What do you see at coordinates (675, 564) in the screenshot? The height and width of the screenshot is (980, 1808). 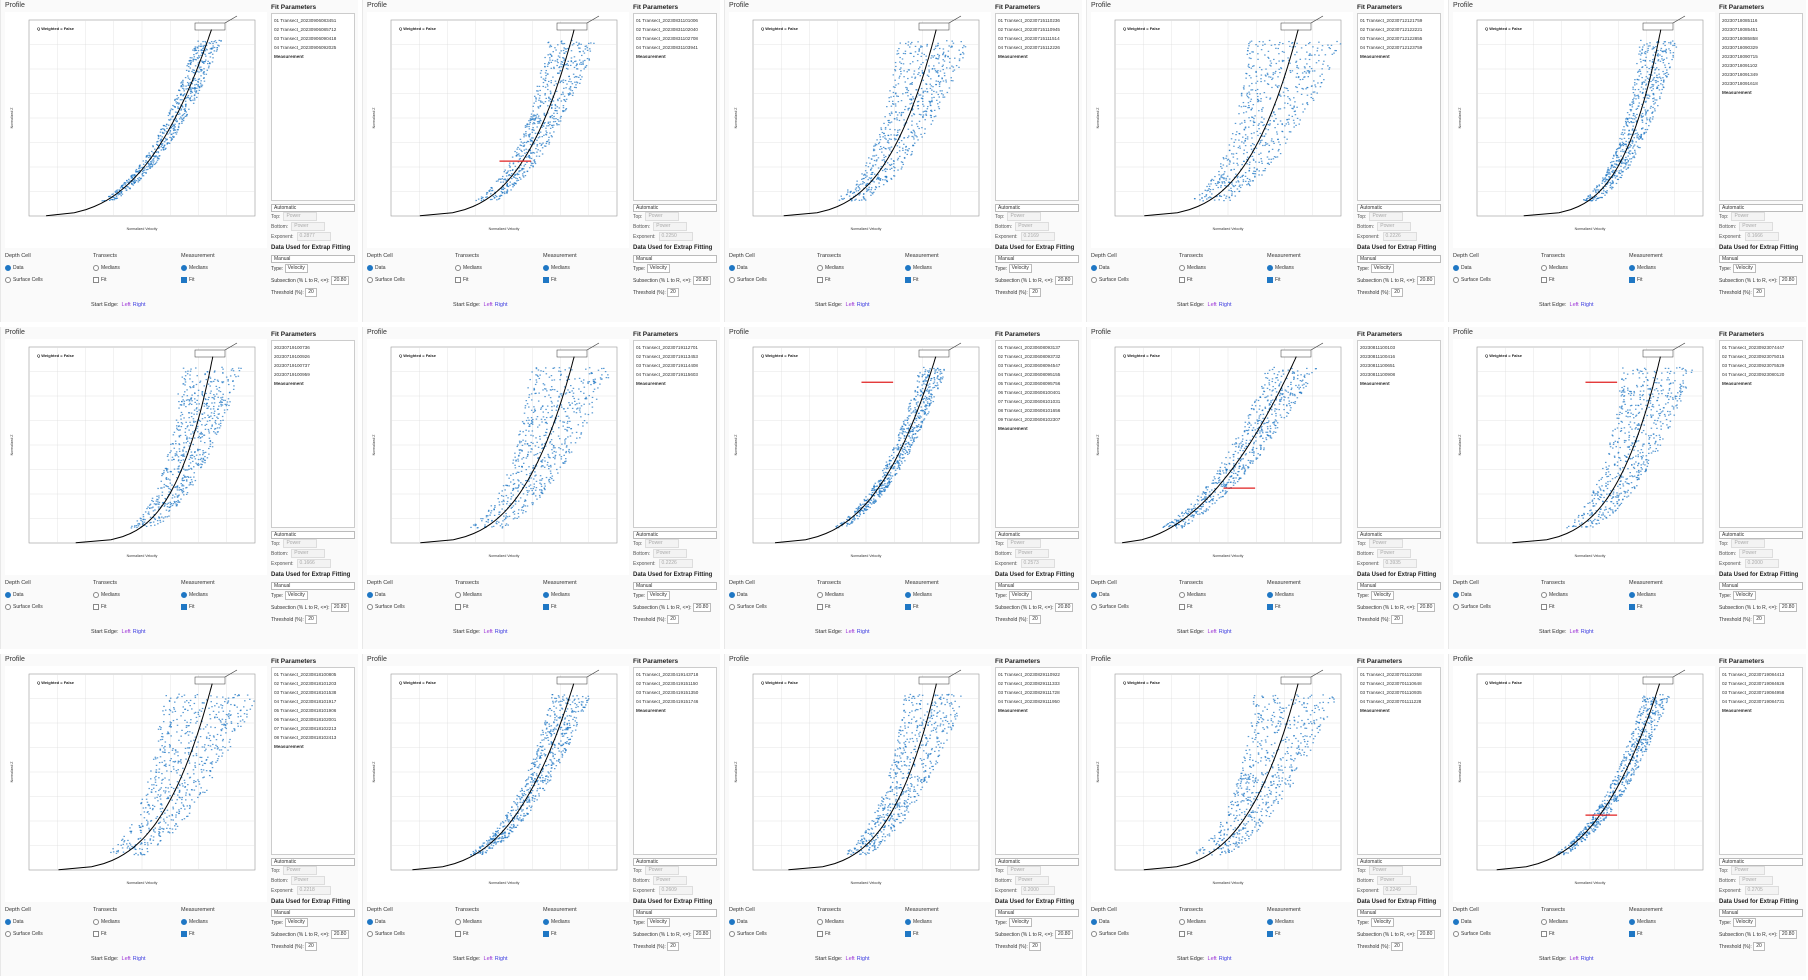 I see `exponent-value: 0.2226` at bounding box center [675, 564].